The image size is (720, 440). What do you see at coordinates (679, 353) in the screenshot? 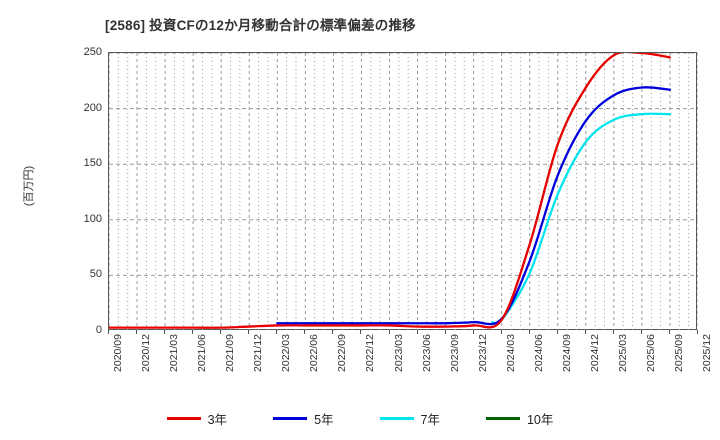
I see `x-tick-label: 2025/09` at bounding box center [679, 353].